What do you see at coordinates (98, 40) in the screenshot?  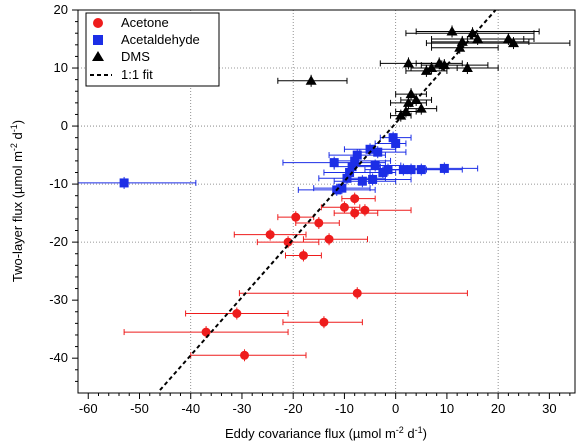 I see `legend-acetaldehyde-marker` at bounding box center [98, 40].